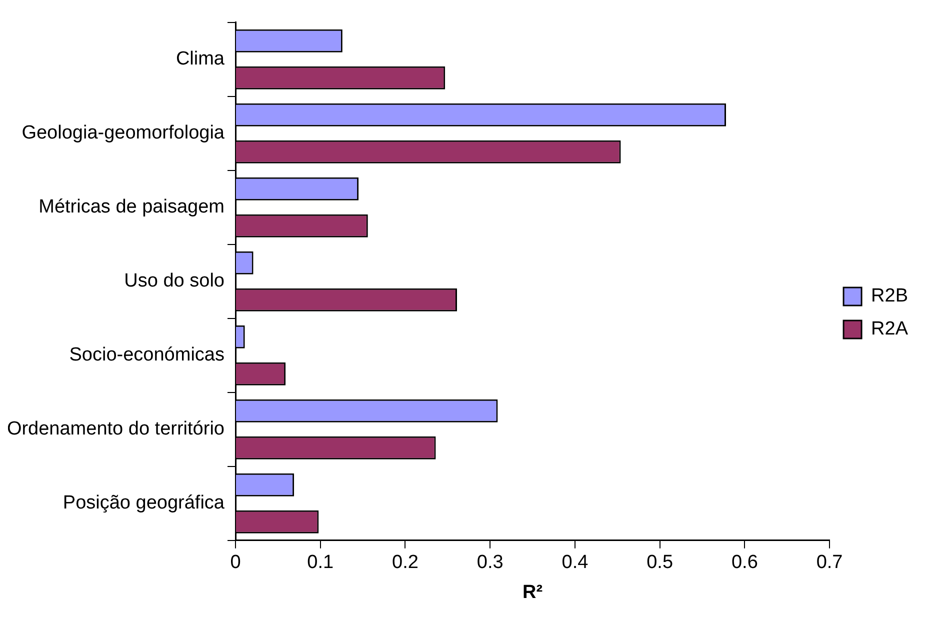 The width and height of the screenshot is (938, 624). What do you see at coordinates (320, 563) in the screenshot?
I see `x-tick-label: 0.1` at bounding box center [320, 563].